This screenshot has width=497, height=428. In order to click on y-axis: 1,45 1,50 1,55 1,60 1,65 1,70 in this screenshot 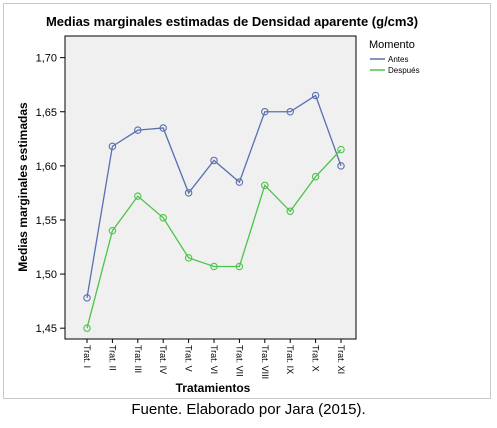, I will do `click(50, 194)`.